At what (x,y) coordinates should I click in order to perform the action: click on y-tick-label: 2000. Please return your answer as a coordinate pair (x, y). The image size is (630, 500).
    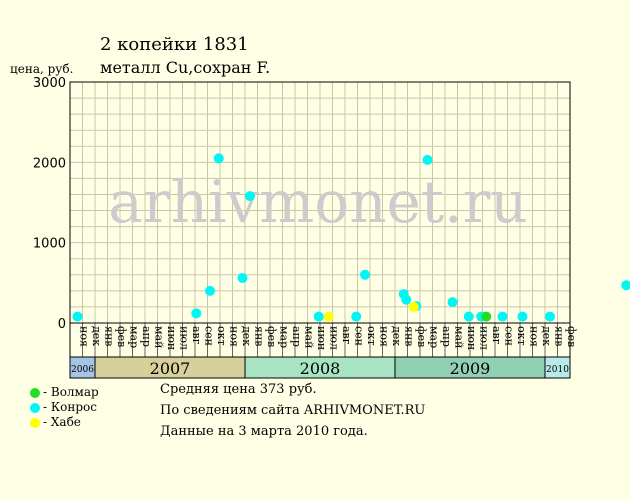
    Looking at the image, I should click on (49, 163).